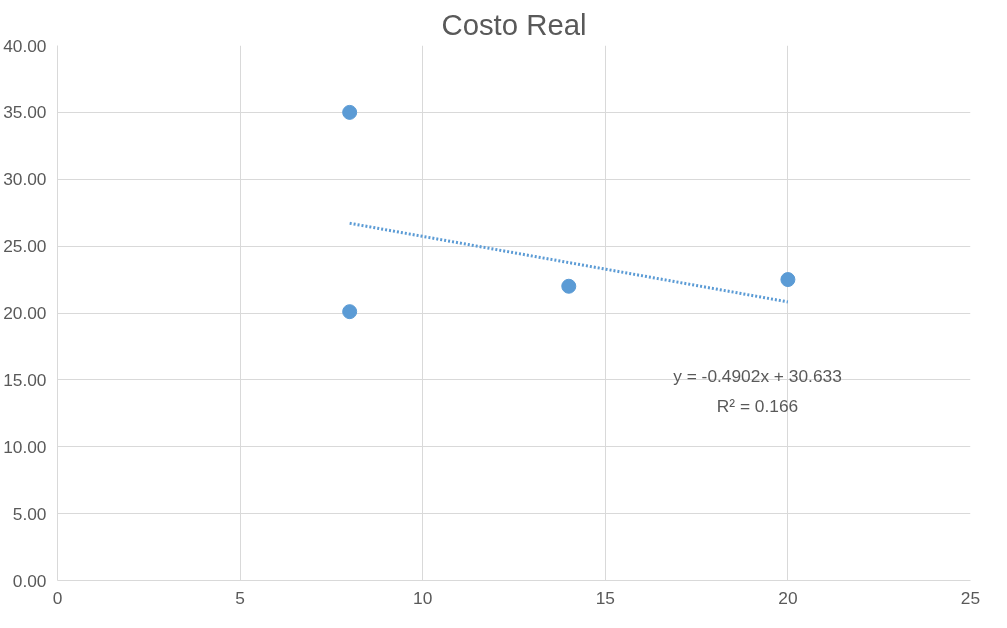 This screenshot has height=628, width=1007. What do you see at coordinates (25, 379) in the screenshot?
I see `y-tick-label: 15.00` at bounding box center [25, 379].